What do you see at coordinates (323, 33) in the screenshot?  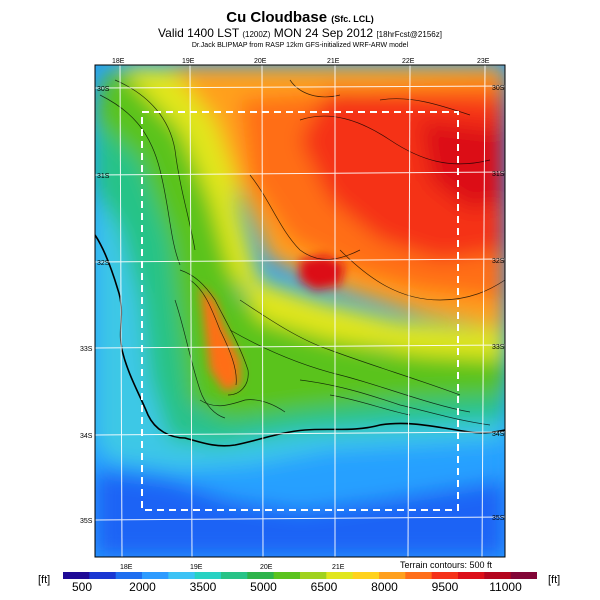 I see `valid-date: MON 24 Sep 2012` at bounding box center [323, 33].